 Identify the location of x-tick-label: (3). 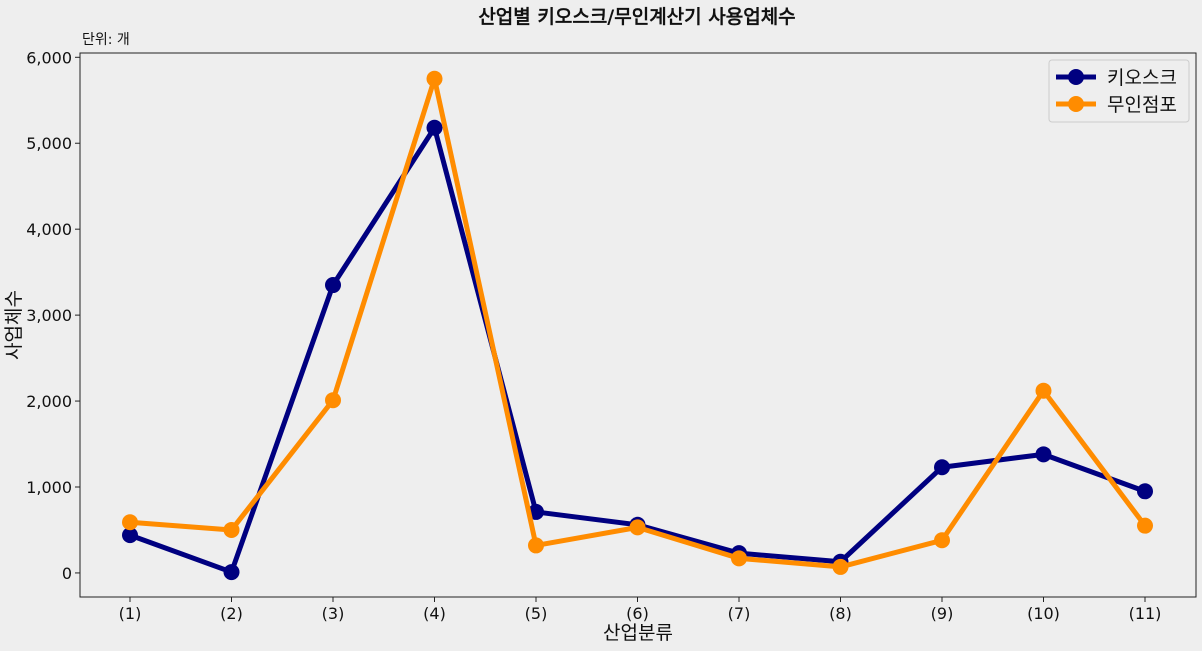
(333, 613).